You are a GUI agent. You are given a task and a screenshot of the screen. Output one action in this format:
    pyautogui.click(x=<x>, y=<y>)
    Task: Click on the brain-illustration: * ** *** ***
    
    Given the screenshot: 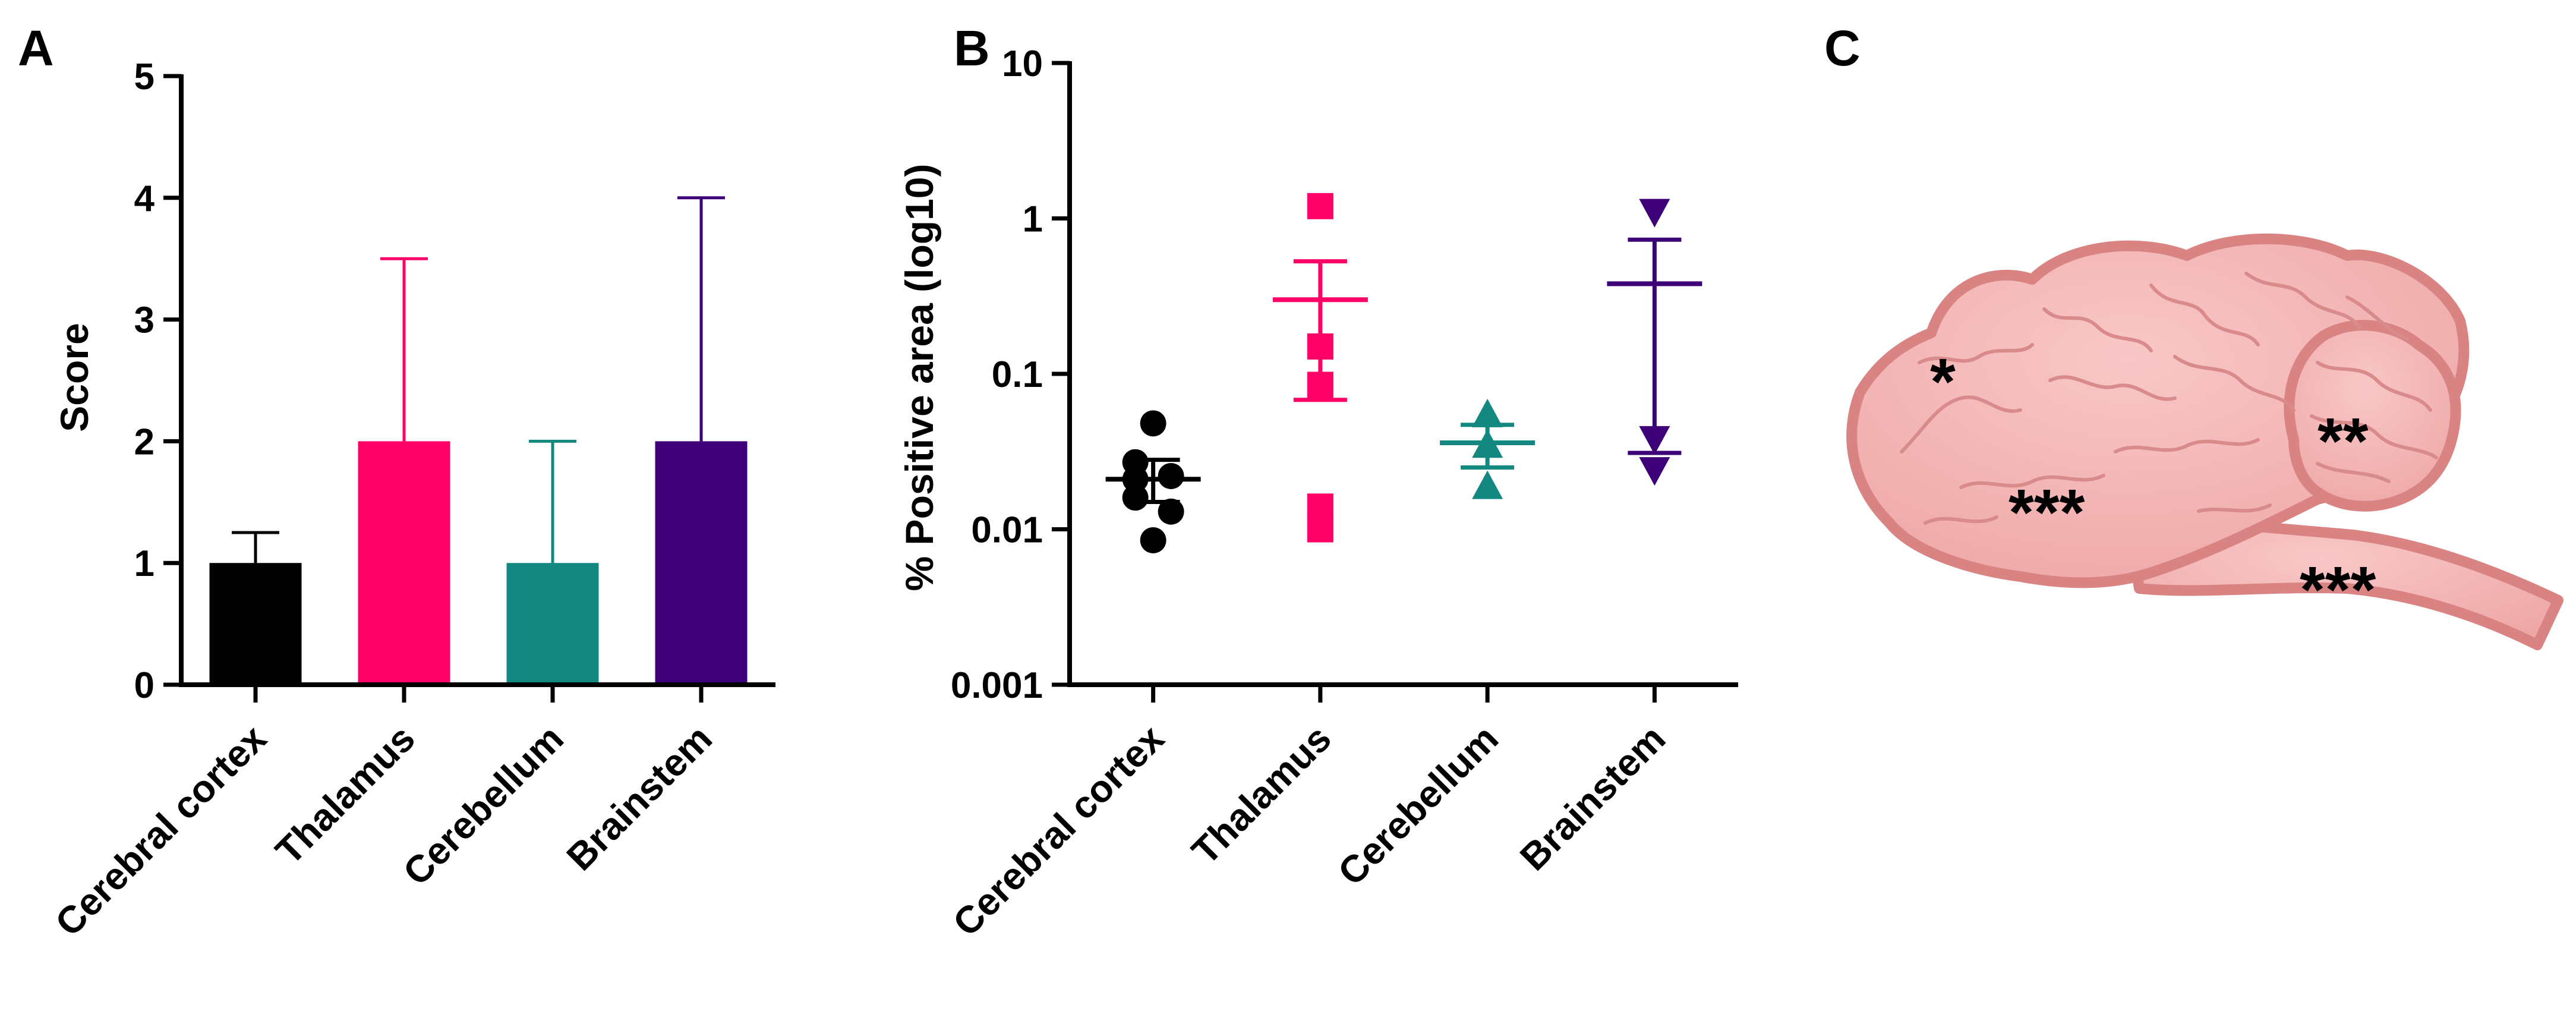 What is the action you would take?
    pyautogui.click(x=2205, y=441)
    